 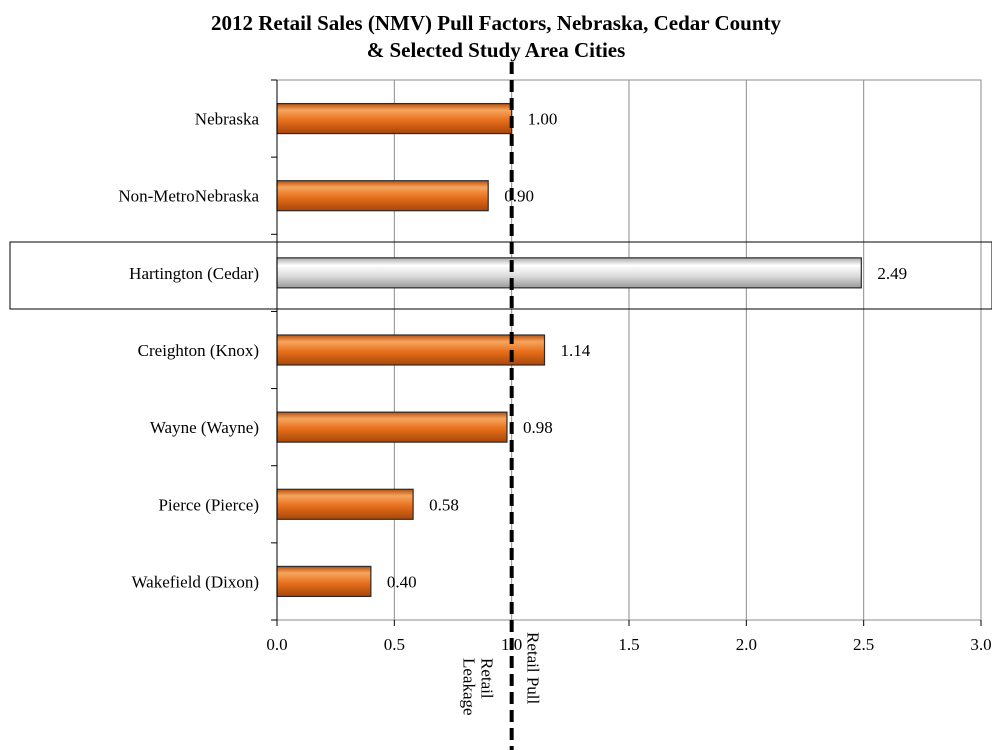 What do you see at coordinates (402, 581) in the screenshot?
I see `data-label: 0.40` at bounding box center [402, 581].